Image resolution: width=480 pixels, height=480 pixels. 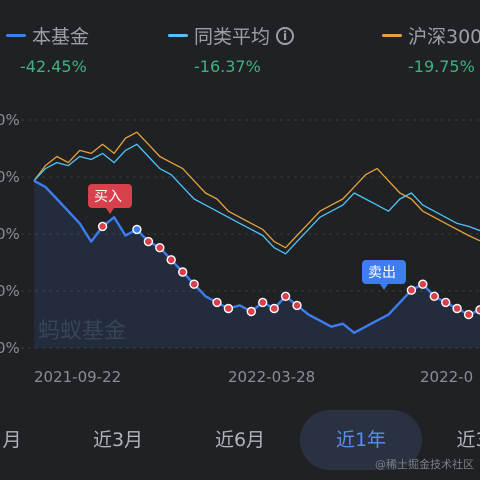 What do you see at coordinates (53, 66) in the screenshot?
I see `legend-fund-value: -42.45%` at bounding box center [53, 66].